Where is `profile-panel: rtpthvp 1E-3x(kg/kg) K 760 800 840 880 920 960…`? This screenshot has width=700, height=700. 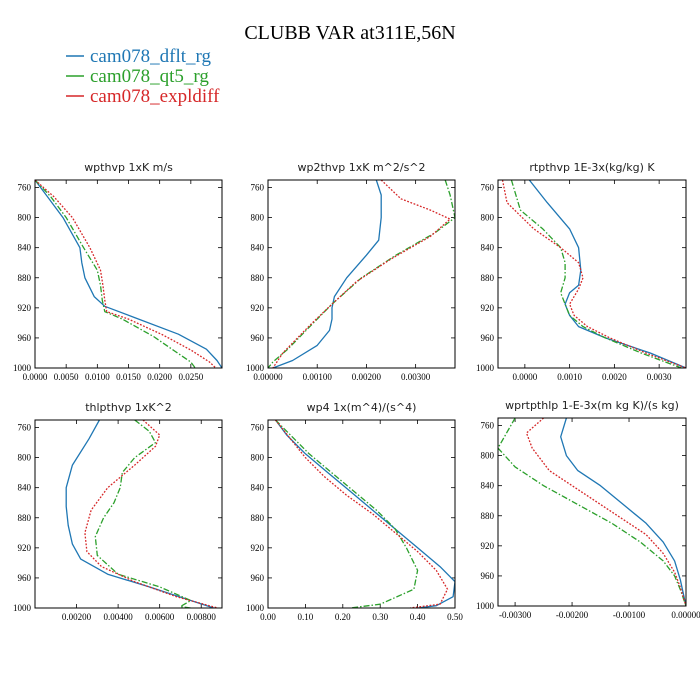
profile-panel: rtpthvp 1E-3x(kg/kg) K 760 800 840 880 920 960… is located at coordinates (581, 271).